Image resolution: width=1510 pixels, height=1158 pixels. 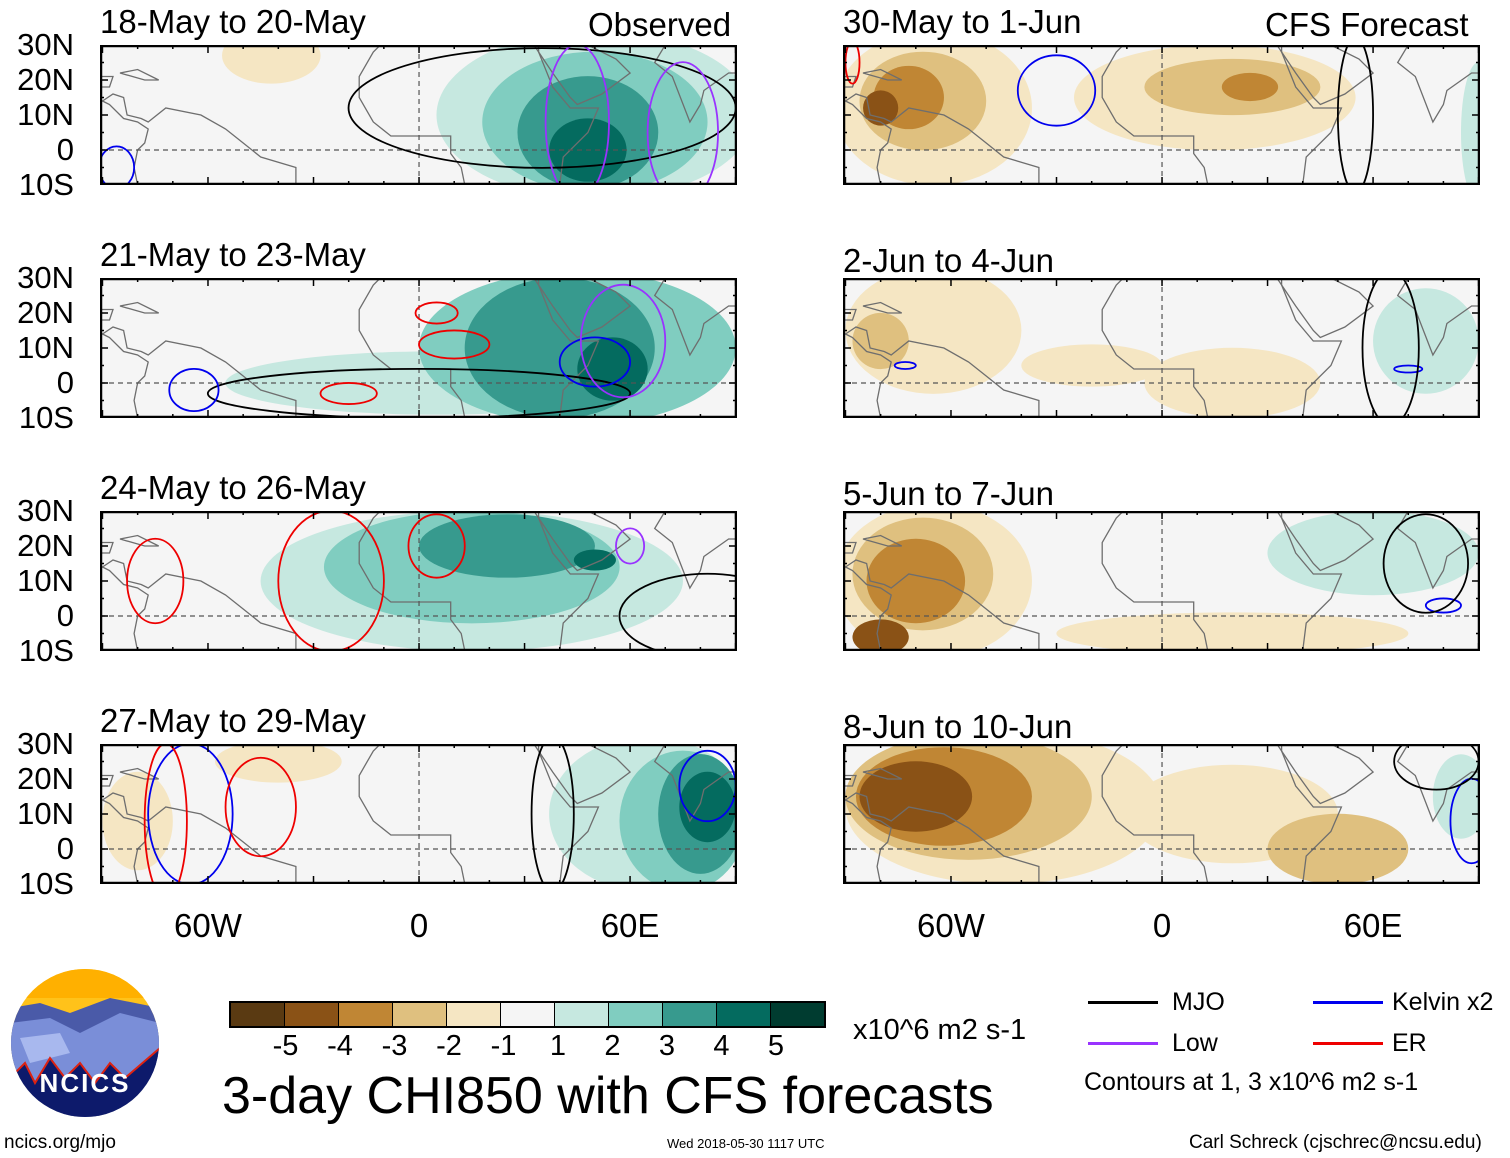 I want to click on footer-credit: Carl Schreck (cjschrec@ncsu.edu), so click(x=1335, y=1142).